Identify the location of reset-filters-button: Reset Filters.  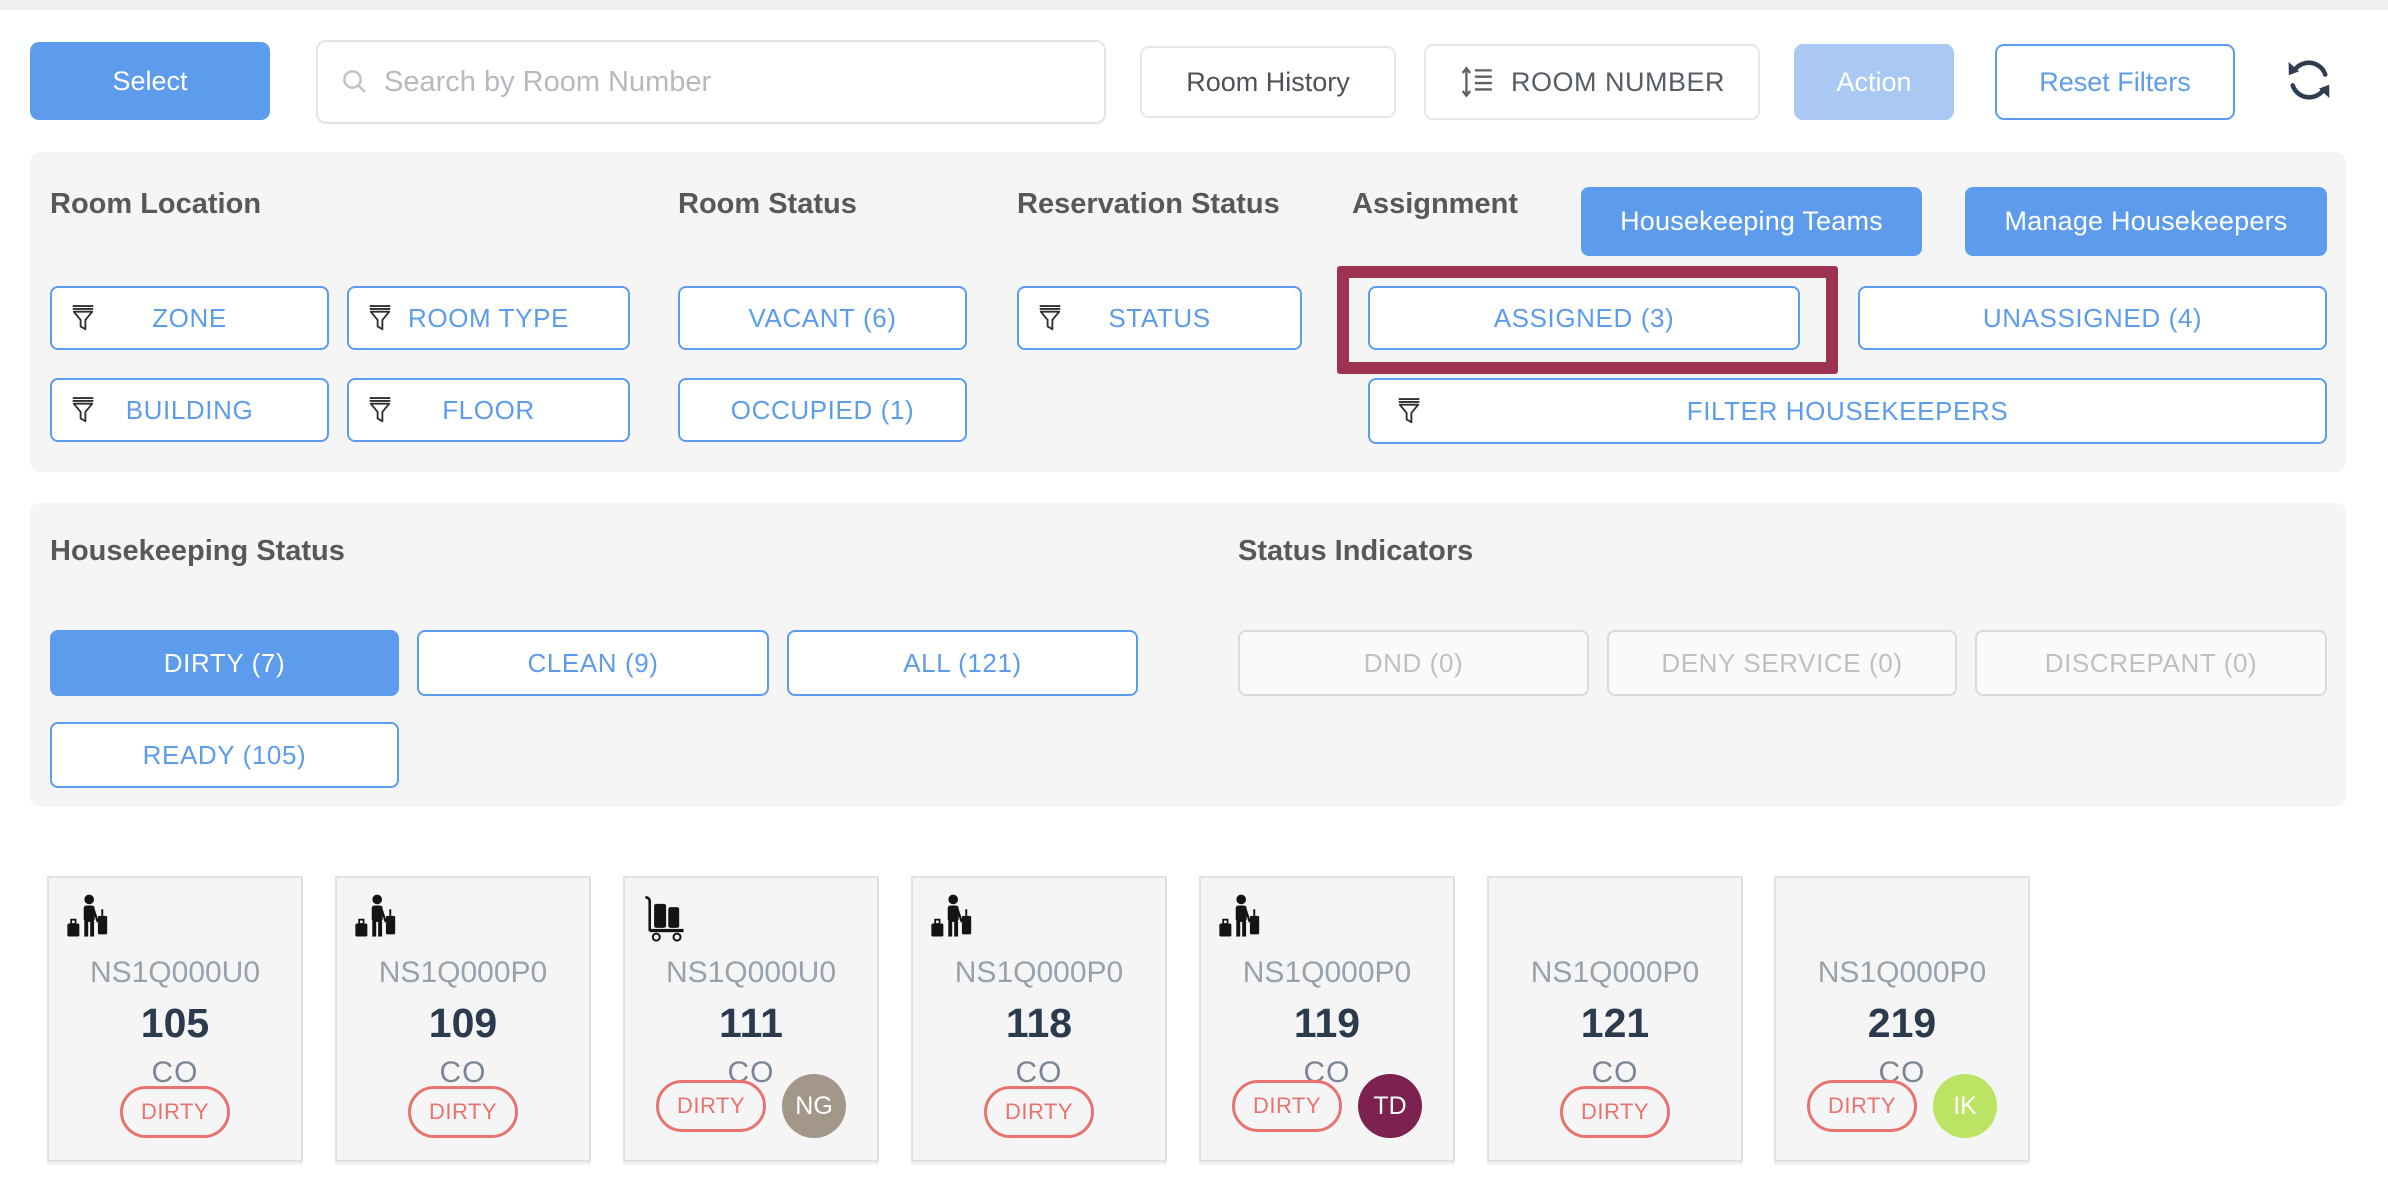
(2115, 82).